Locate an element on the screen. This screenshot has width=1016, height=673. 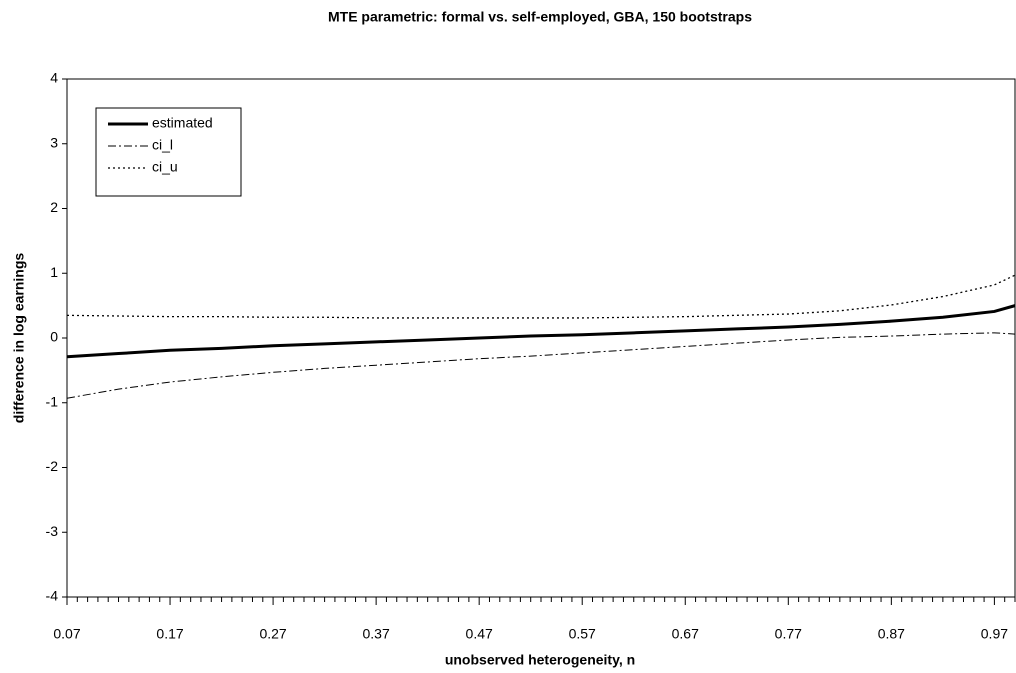
legend-label: ci_u is located at coordinates (165, 167).